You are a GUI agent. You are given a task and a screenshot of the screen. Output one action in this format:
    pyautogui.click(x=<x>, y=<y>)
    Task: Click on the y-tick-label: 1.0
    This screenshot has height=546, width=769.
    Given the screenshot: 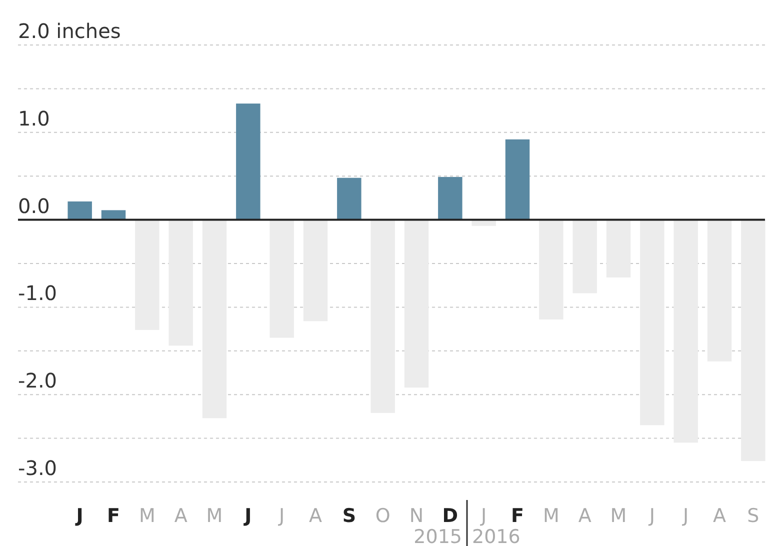 What is the action you would take?
    pyautogui.click(x=34, y=118)
    